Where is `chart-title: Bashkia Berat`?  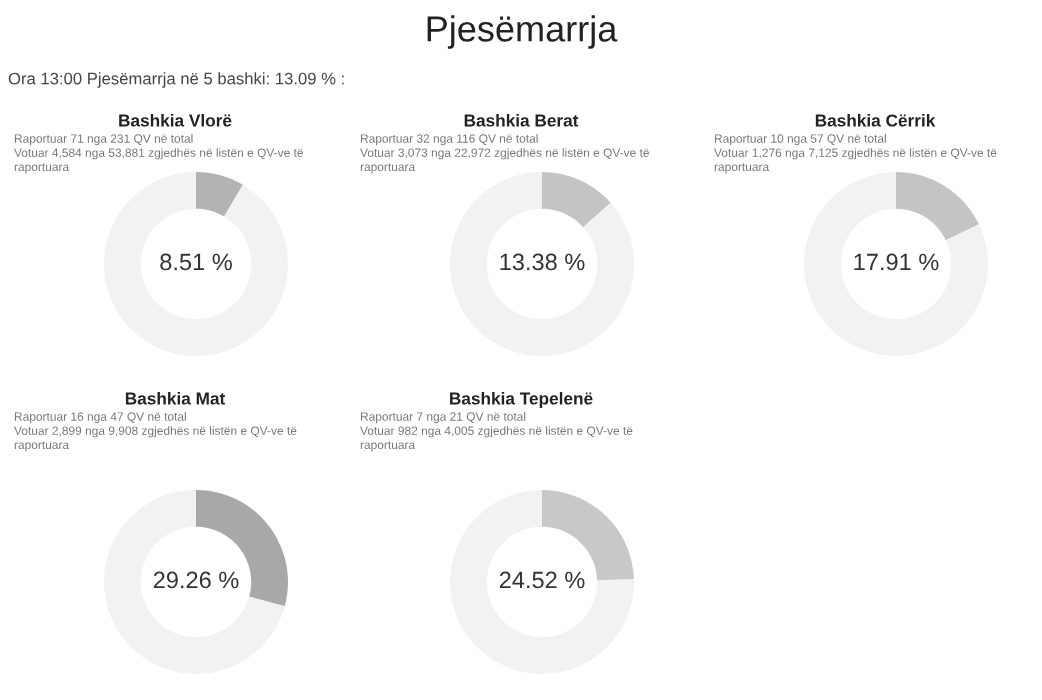
chart-title: Bashkia Berat is located at coordinates (521, 120).